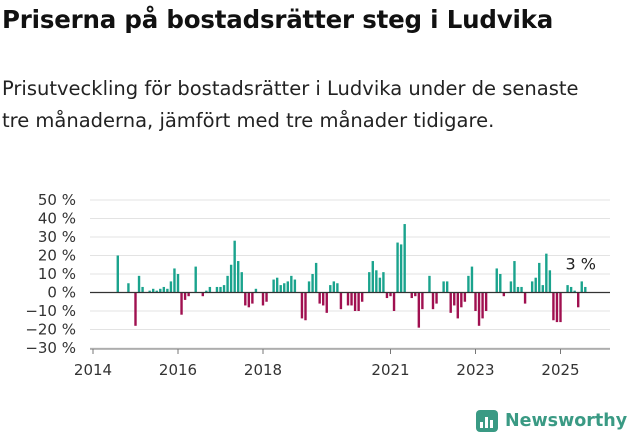 The image size is (631, 439). I want to click on x-axis, so click(350, 320).